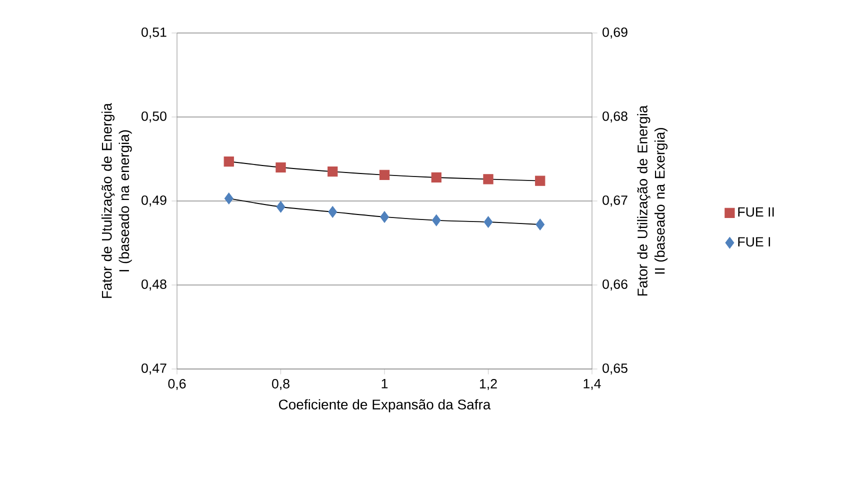 The image size is (861, 477). I want to click on legend-label: FUE II, so click(756, 212).